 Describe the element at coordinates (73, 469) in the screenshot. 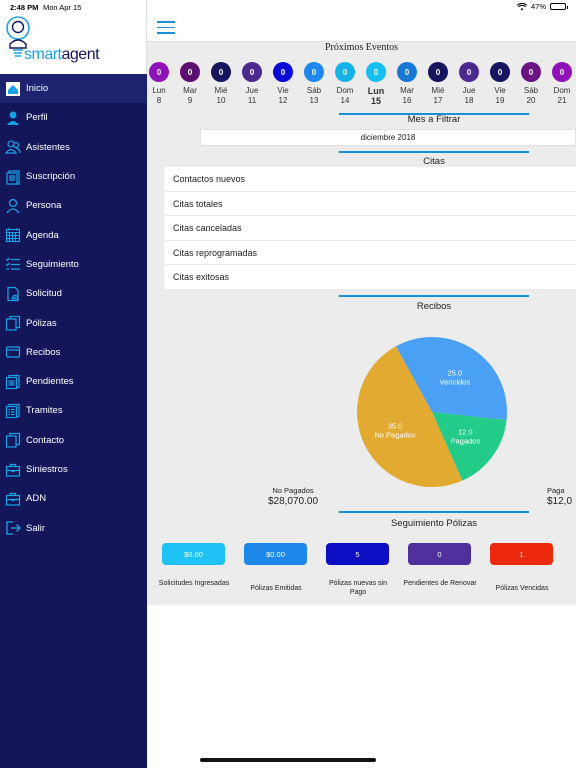

I see `sidebar-item-siniestros: Siniestros` at that location.